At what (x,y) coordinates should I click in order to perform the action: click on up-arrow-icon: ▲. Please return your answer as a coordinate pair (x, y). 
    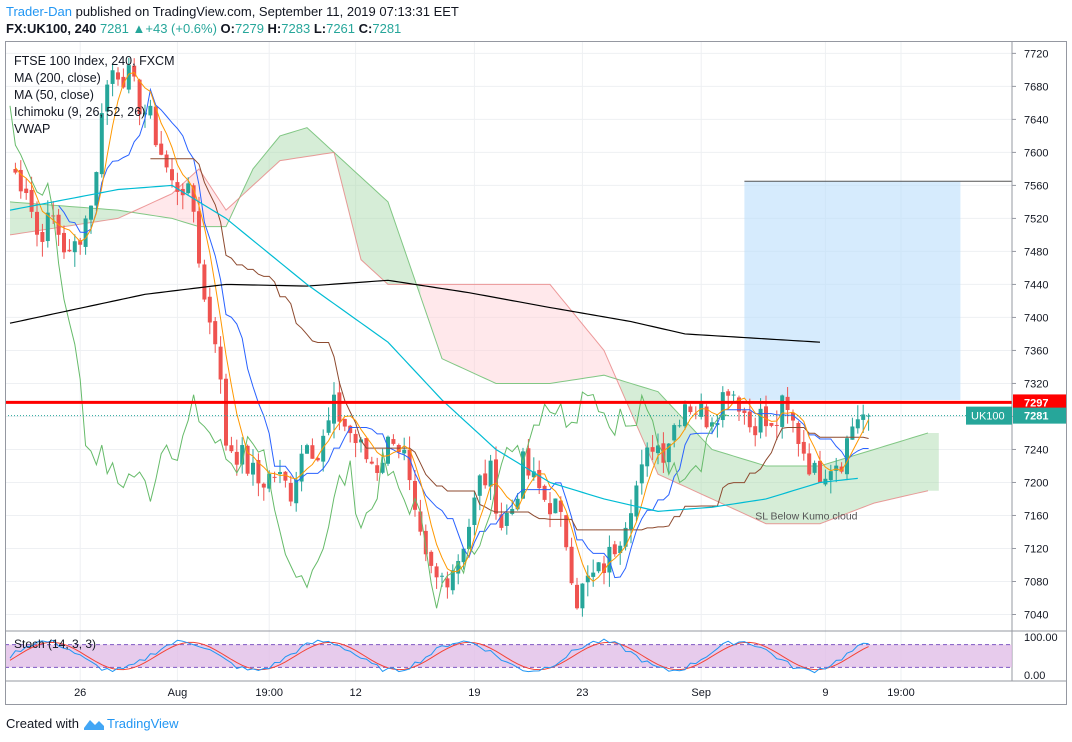
    Looking at the image, I should click on (139, 28).